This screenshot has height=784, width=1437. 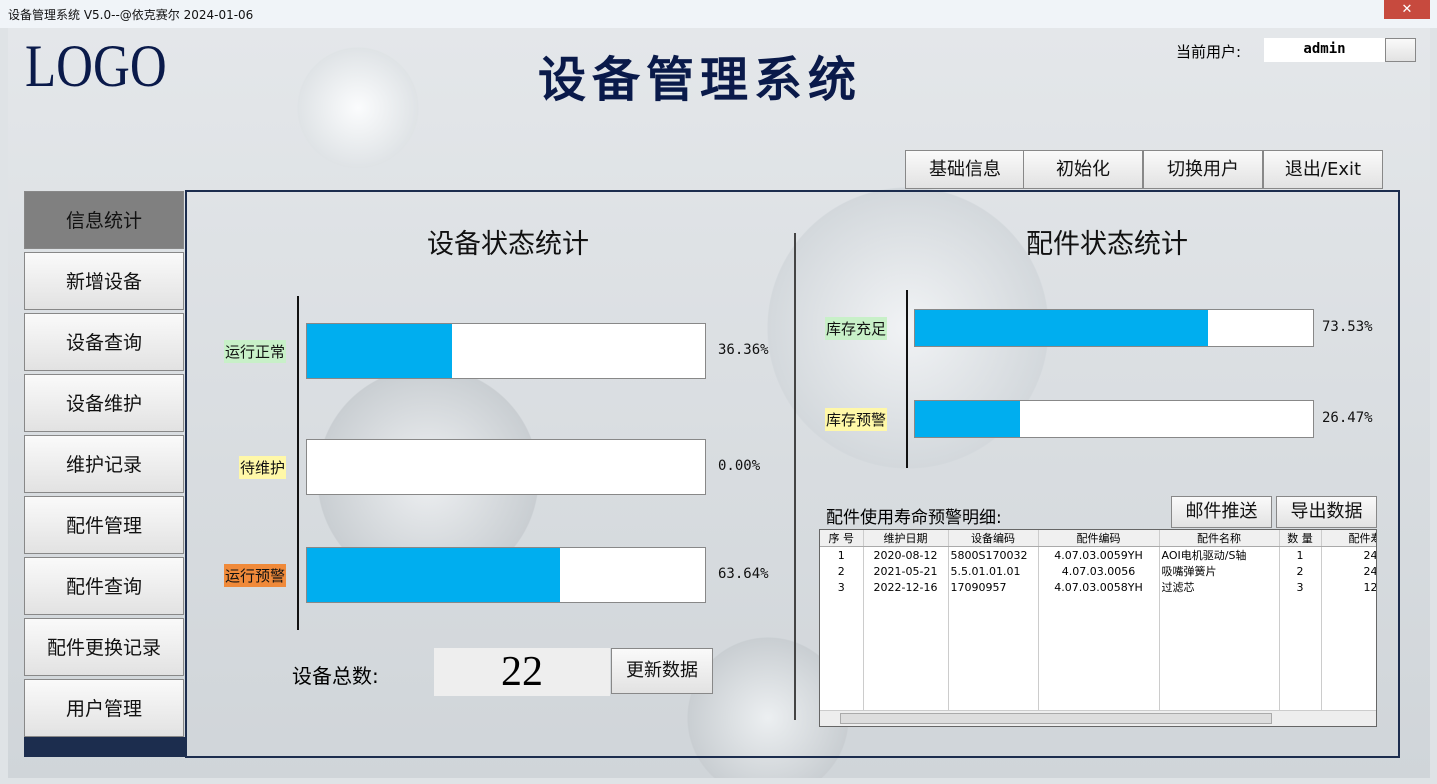 What do you see at coordinates (662, 671) in the screenshot?
I see `refresh-button: 更新数据` at bounding box center [662, 671].